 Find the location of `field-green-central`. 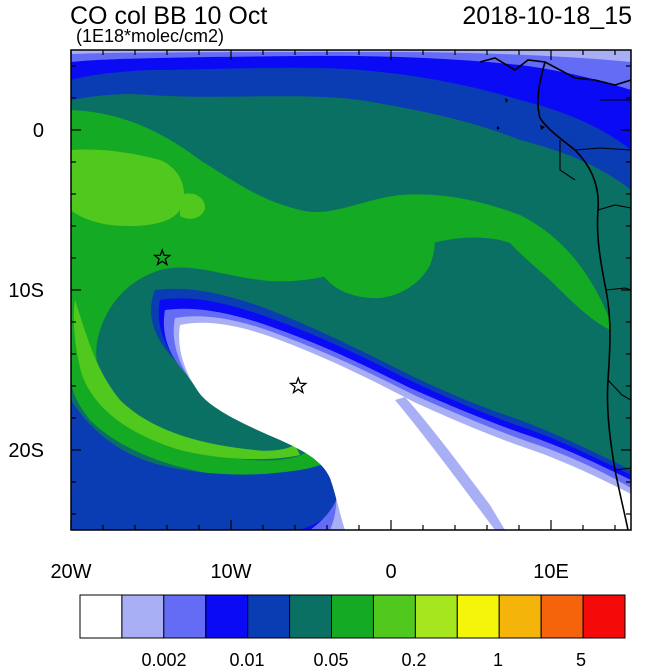

field-green-central is located at coordinates (375, 253).